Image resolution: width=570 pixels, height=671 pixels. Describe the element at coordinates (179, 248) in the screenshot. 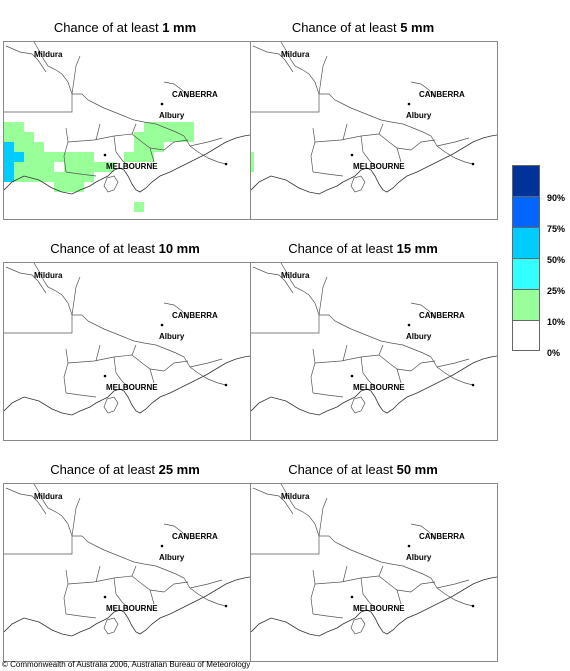

I see `title-amount: 10 mm` at that location.